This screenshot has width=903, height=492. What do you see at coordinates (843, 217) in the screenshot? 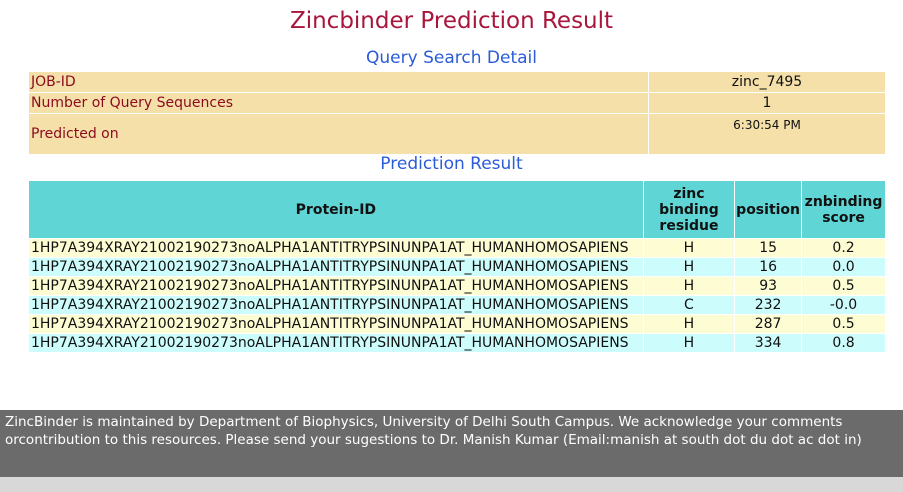
I see `score-header-line2: score` at bounding box center [843, 217].